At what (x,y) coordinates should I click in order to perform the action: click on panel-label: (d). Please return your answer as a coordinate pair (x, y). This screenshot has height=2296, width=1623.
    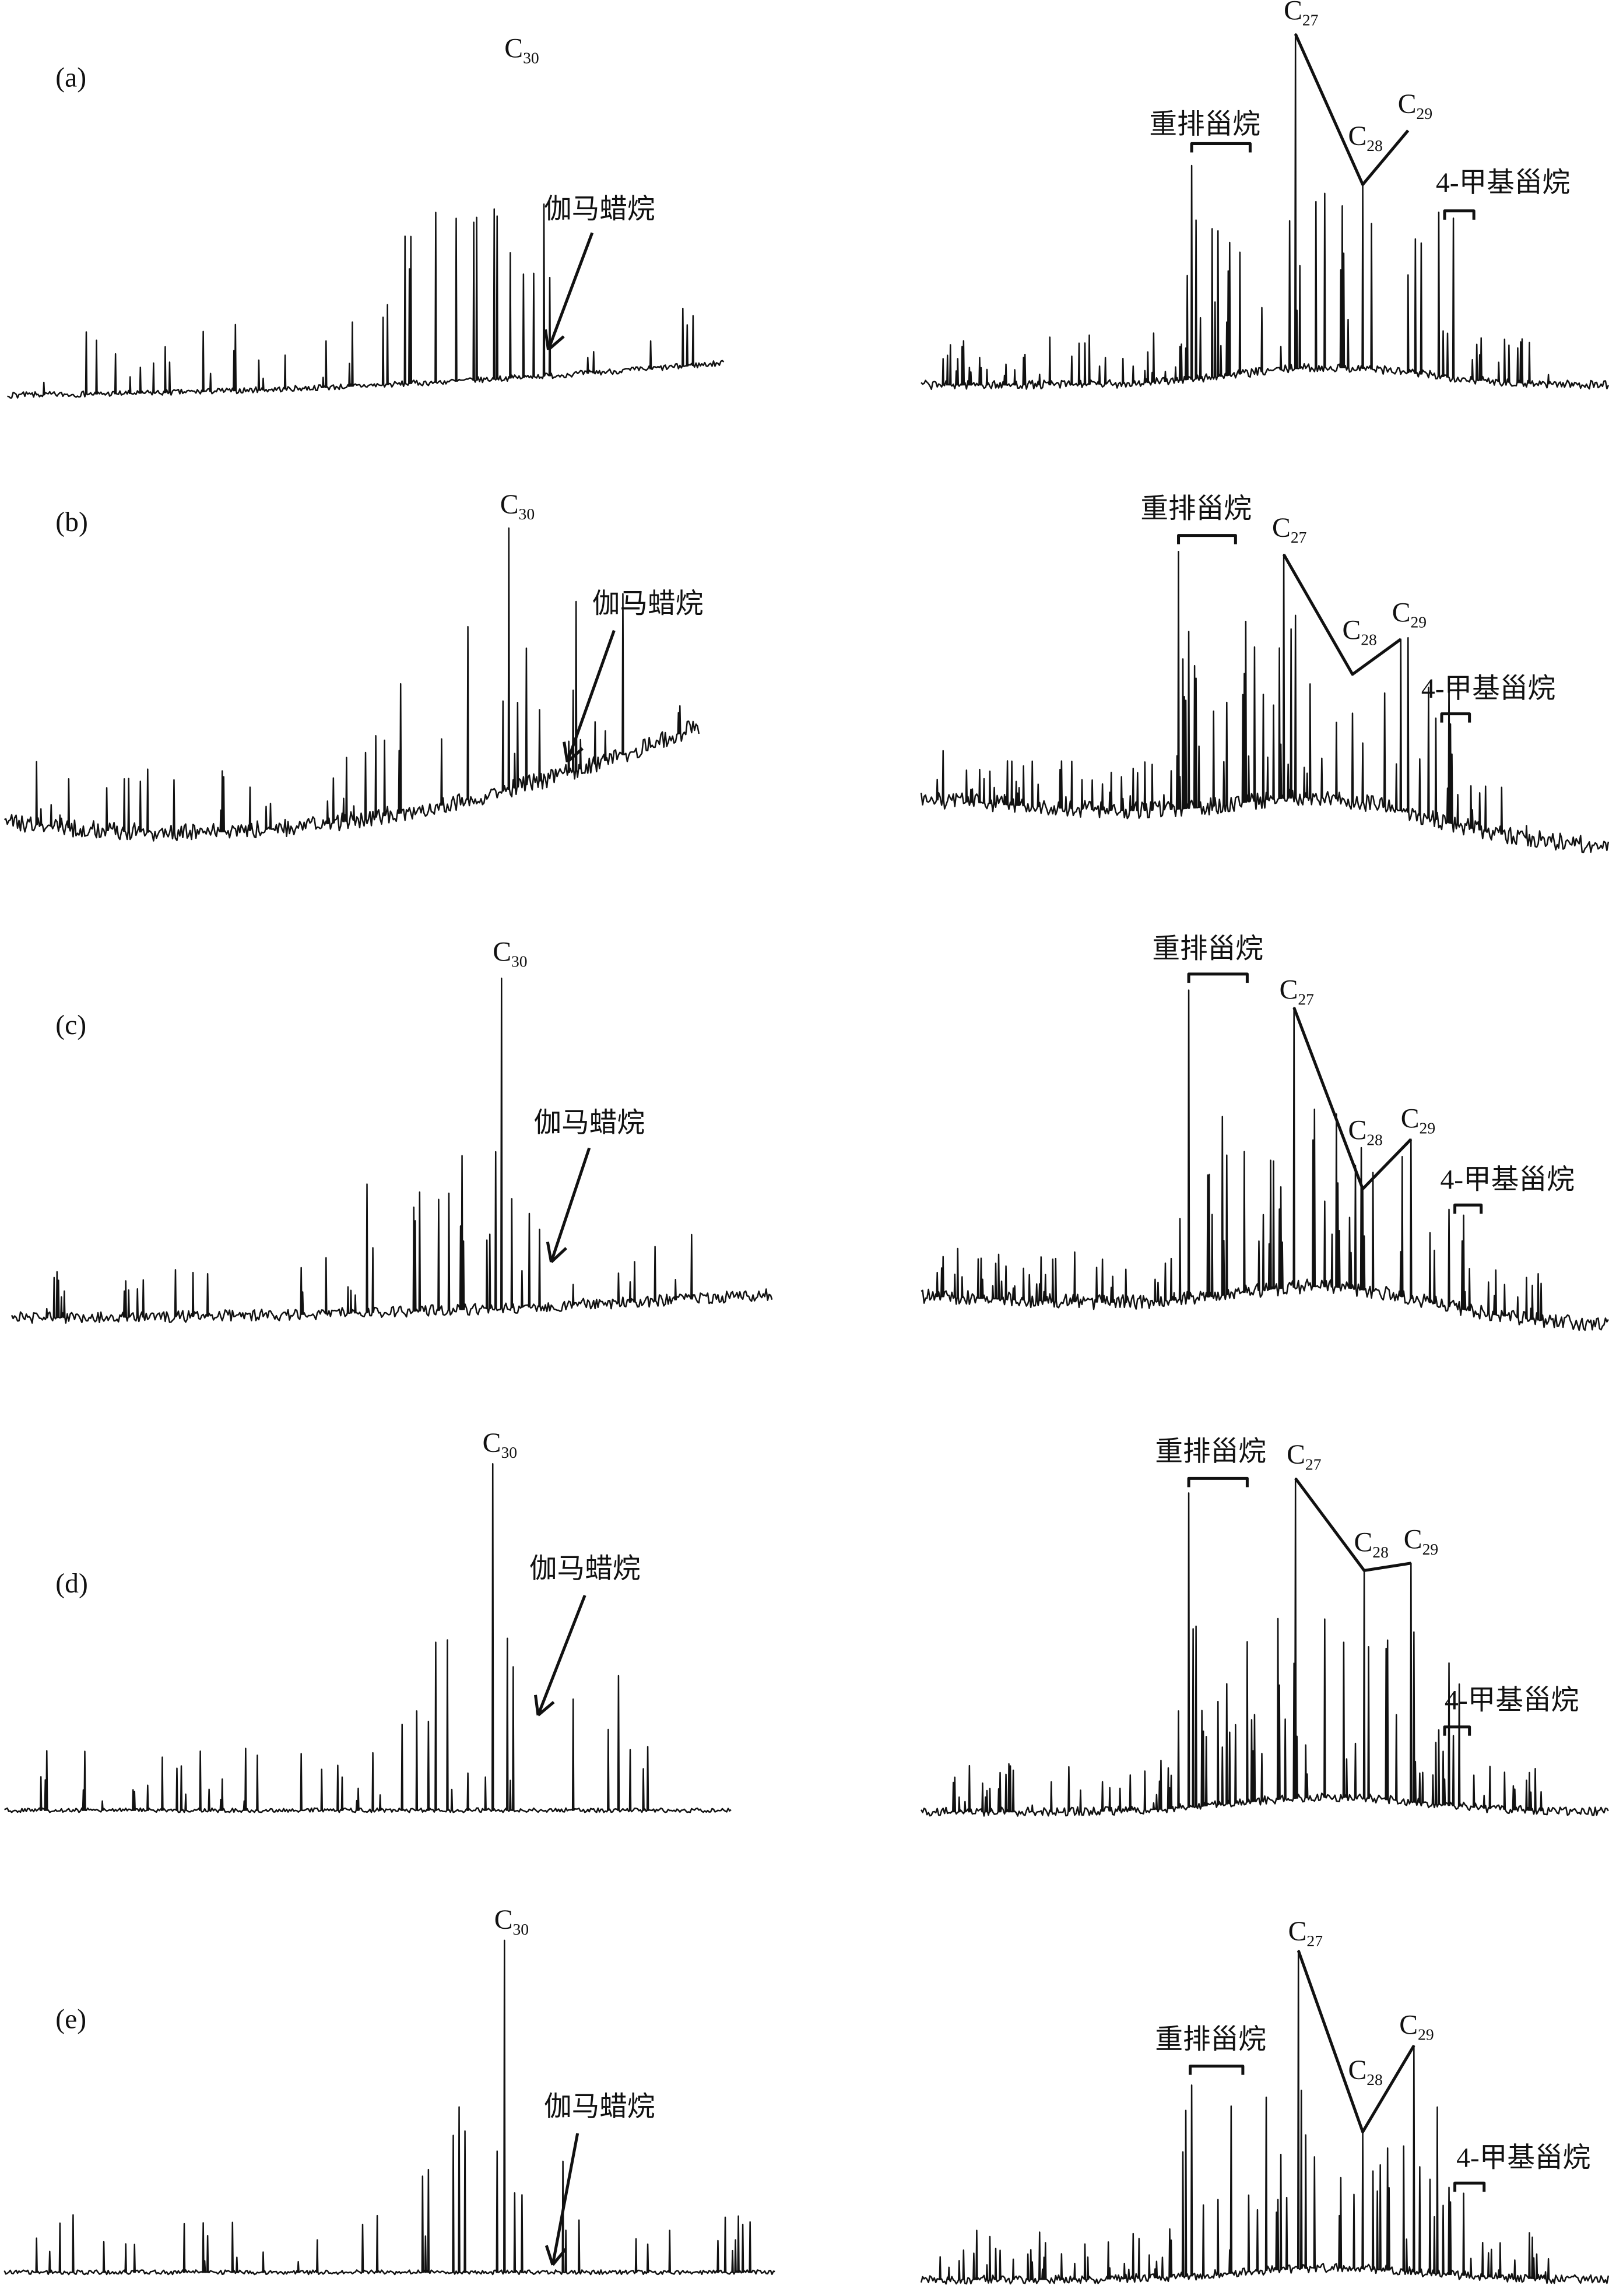
    Looking at the image, I should click on (71, 1584).